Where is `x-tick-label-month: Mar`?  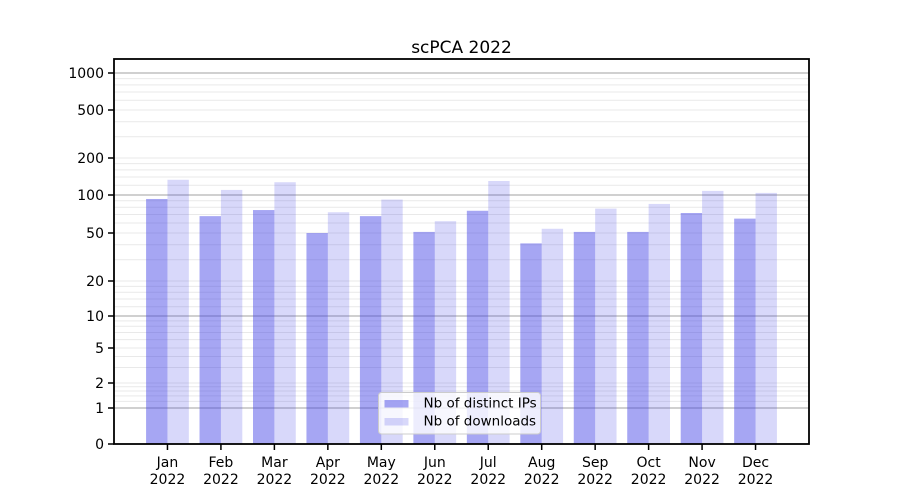 x-tick-label-month: Mar is located at coordinates (274, 463).